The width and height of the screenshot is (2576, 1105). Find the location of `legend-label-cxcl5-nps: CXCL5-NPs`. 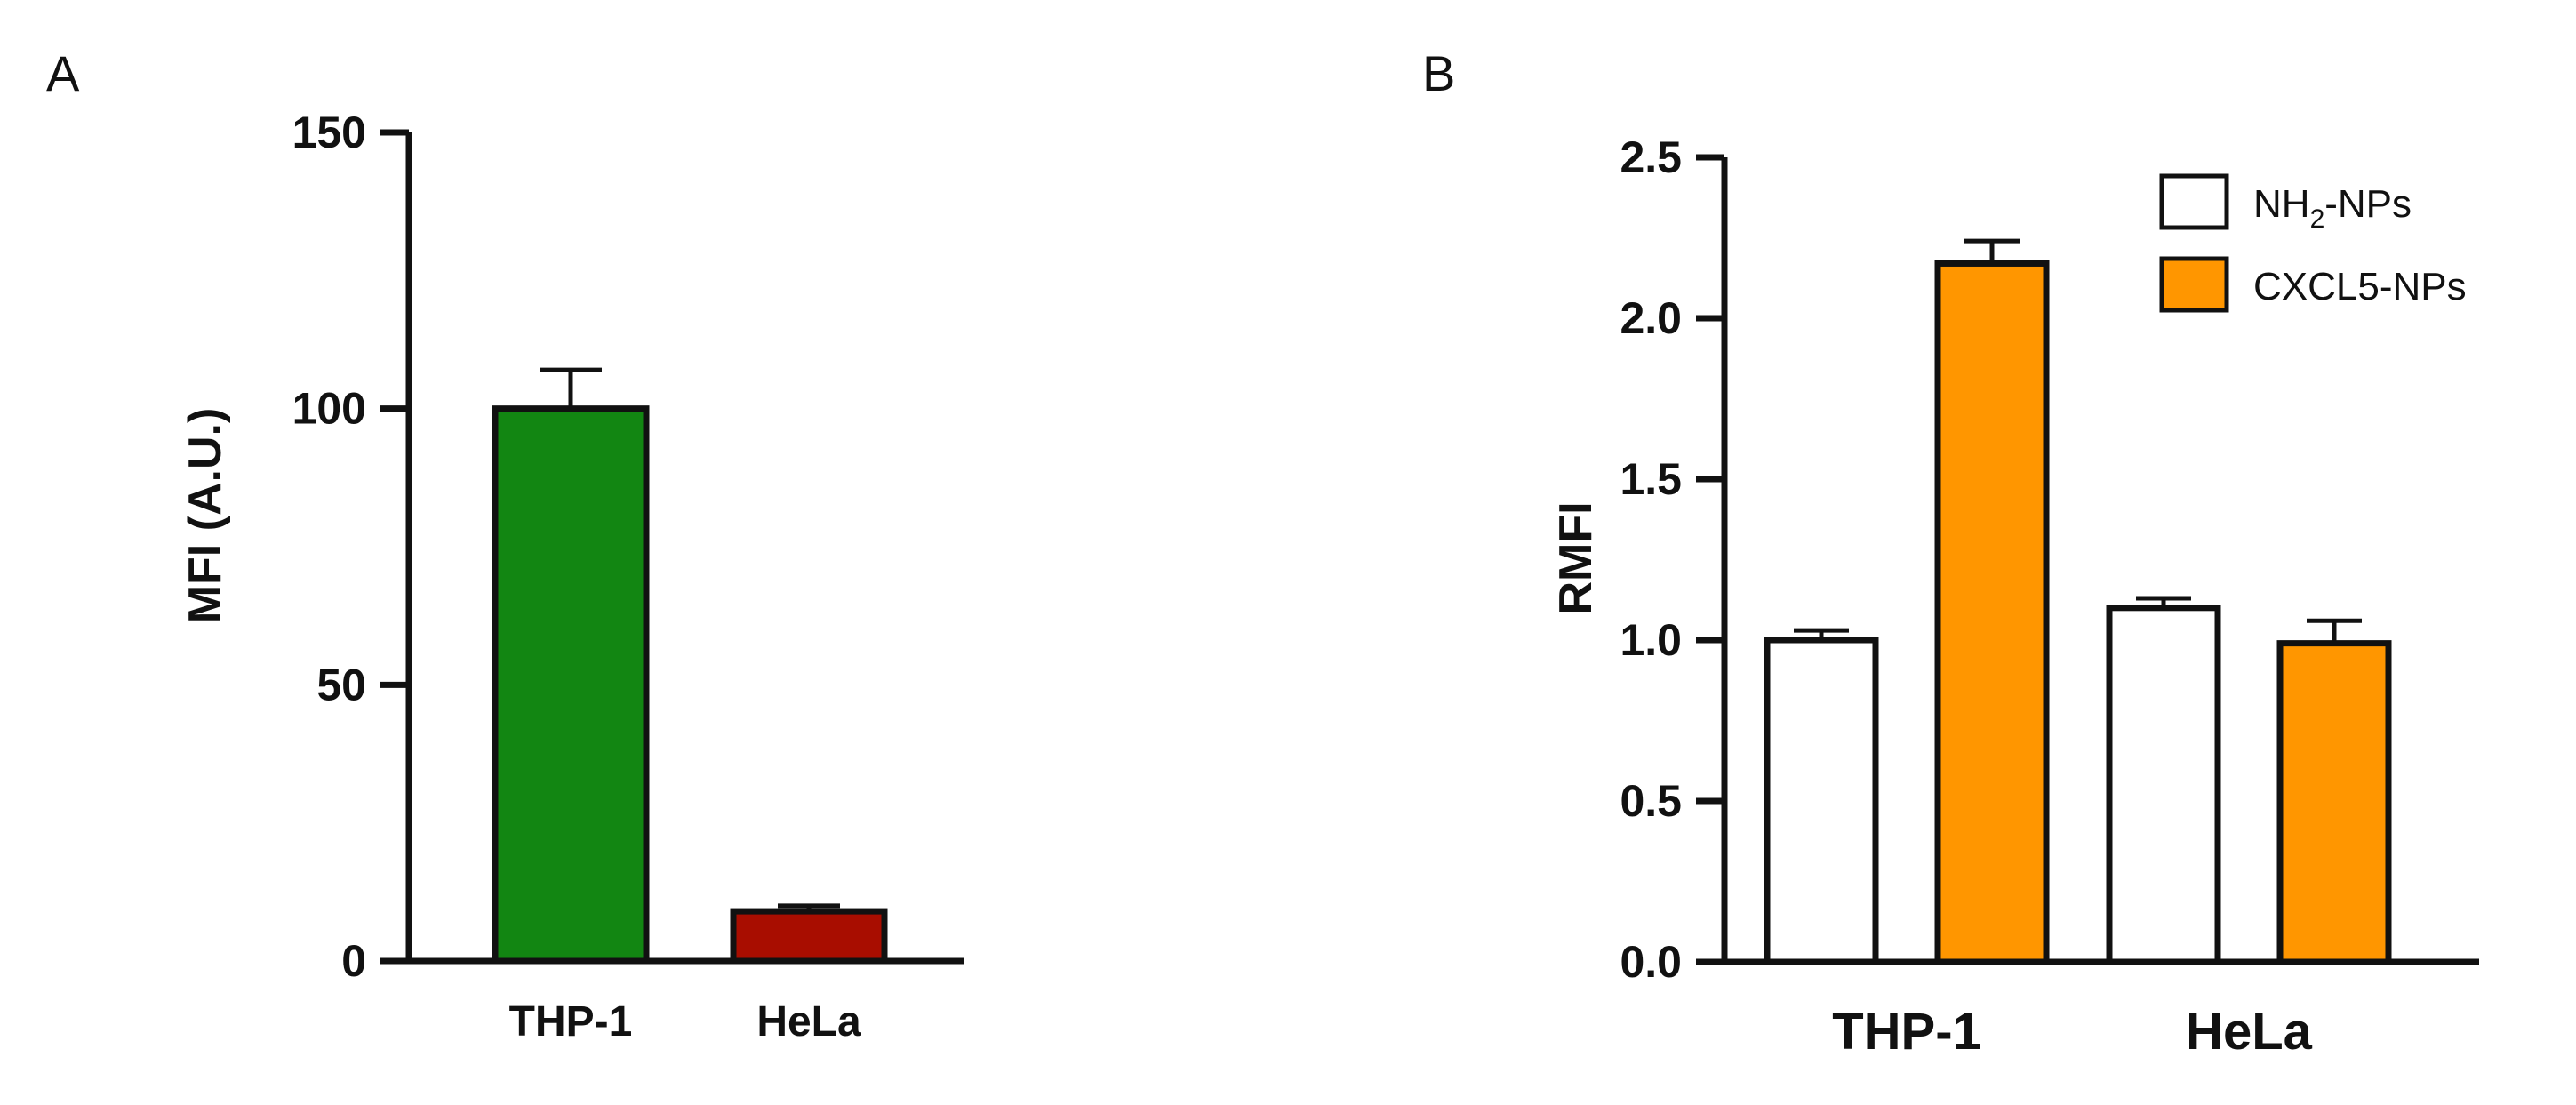

legend-label-cxcl5-nps: CXCL5-NPs is located at coordinates (2360, 286).